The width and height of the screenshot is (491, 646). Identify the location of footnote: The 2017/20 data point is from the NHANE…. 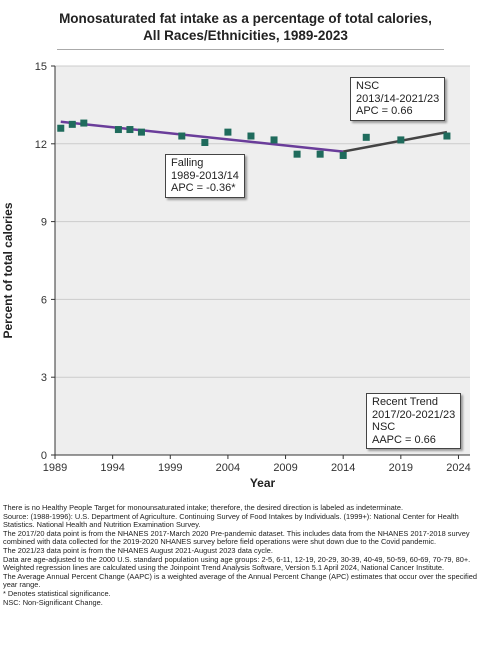
(236, 537).